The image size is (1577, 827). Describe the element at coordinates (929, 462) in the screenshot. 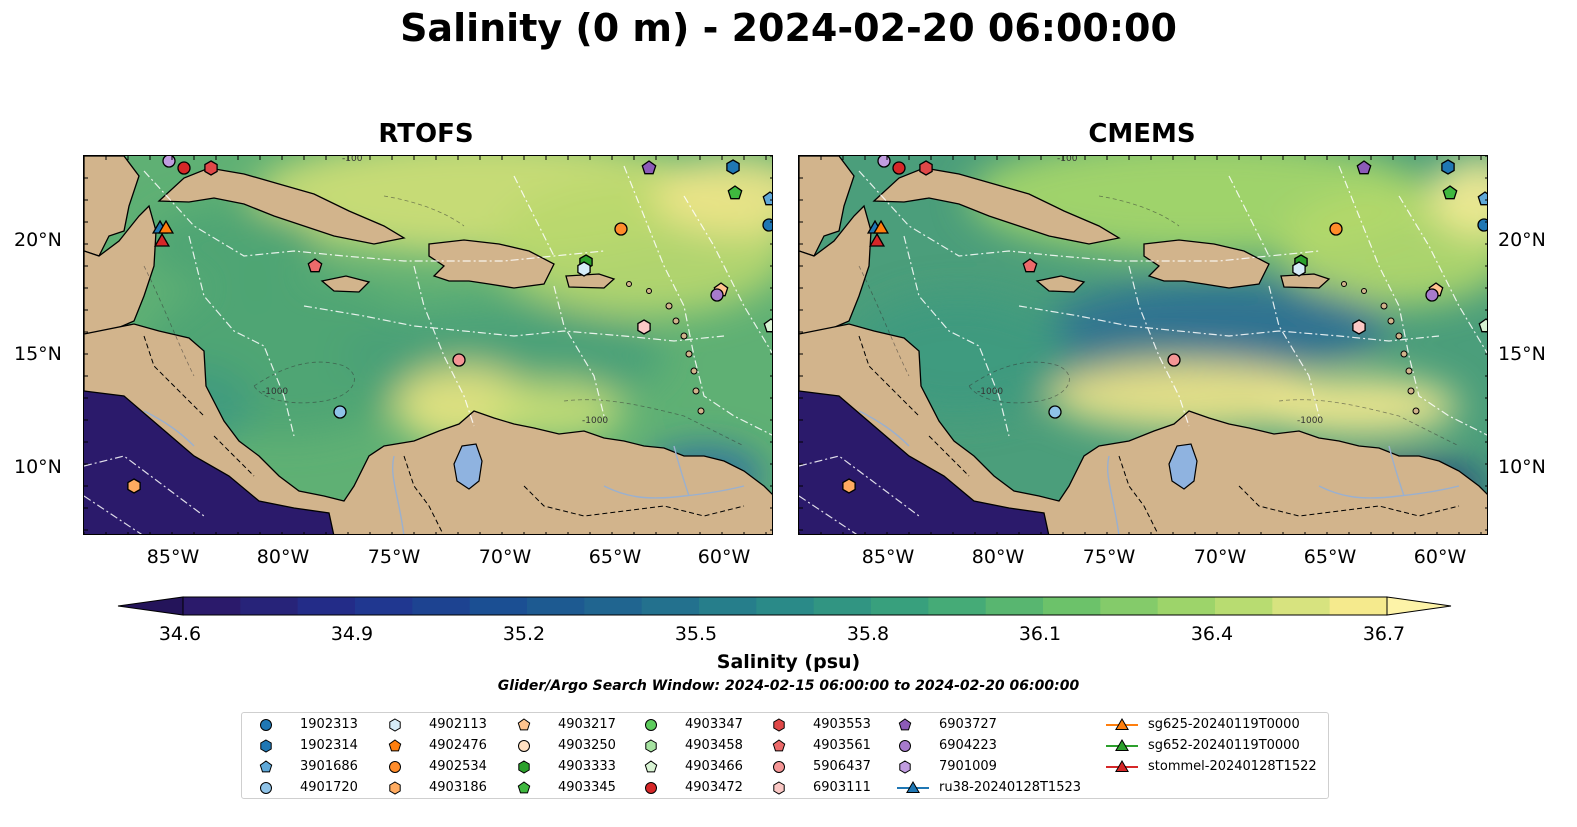

I see `pacific-low-salinity` at that location.